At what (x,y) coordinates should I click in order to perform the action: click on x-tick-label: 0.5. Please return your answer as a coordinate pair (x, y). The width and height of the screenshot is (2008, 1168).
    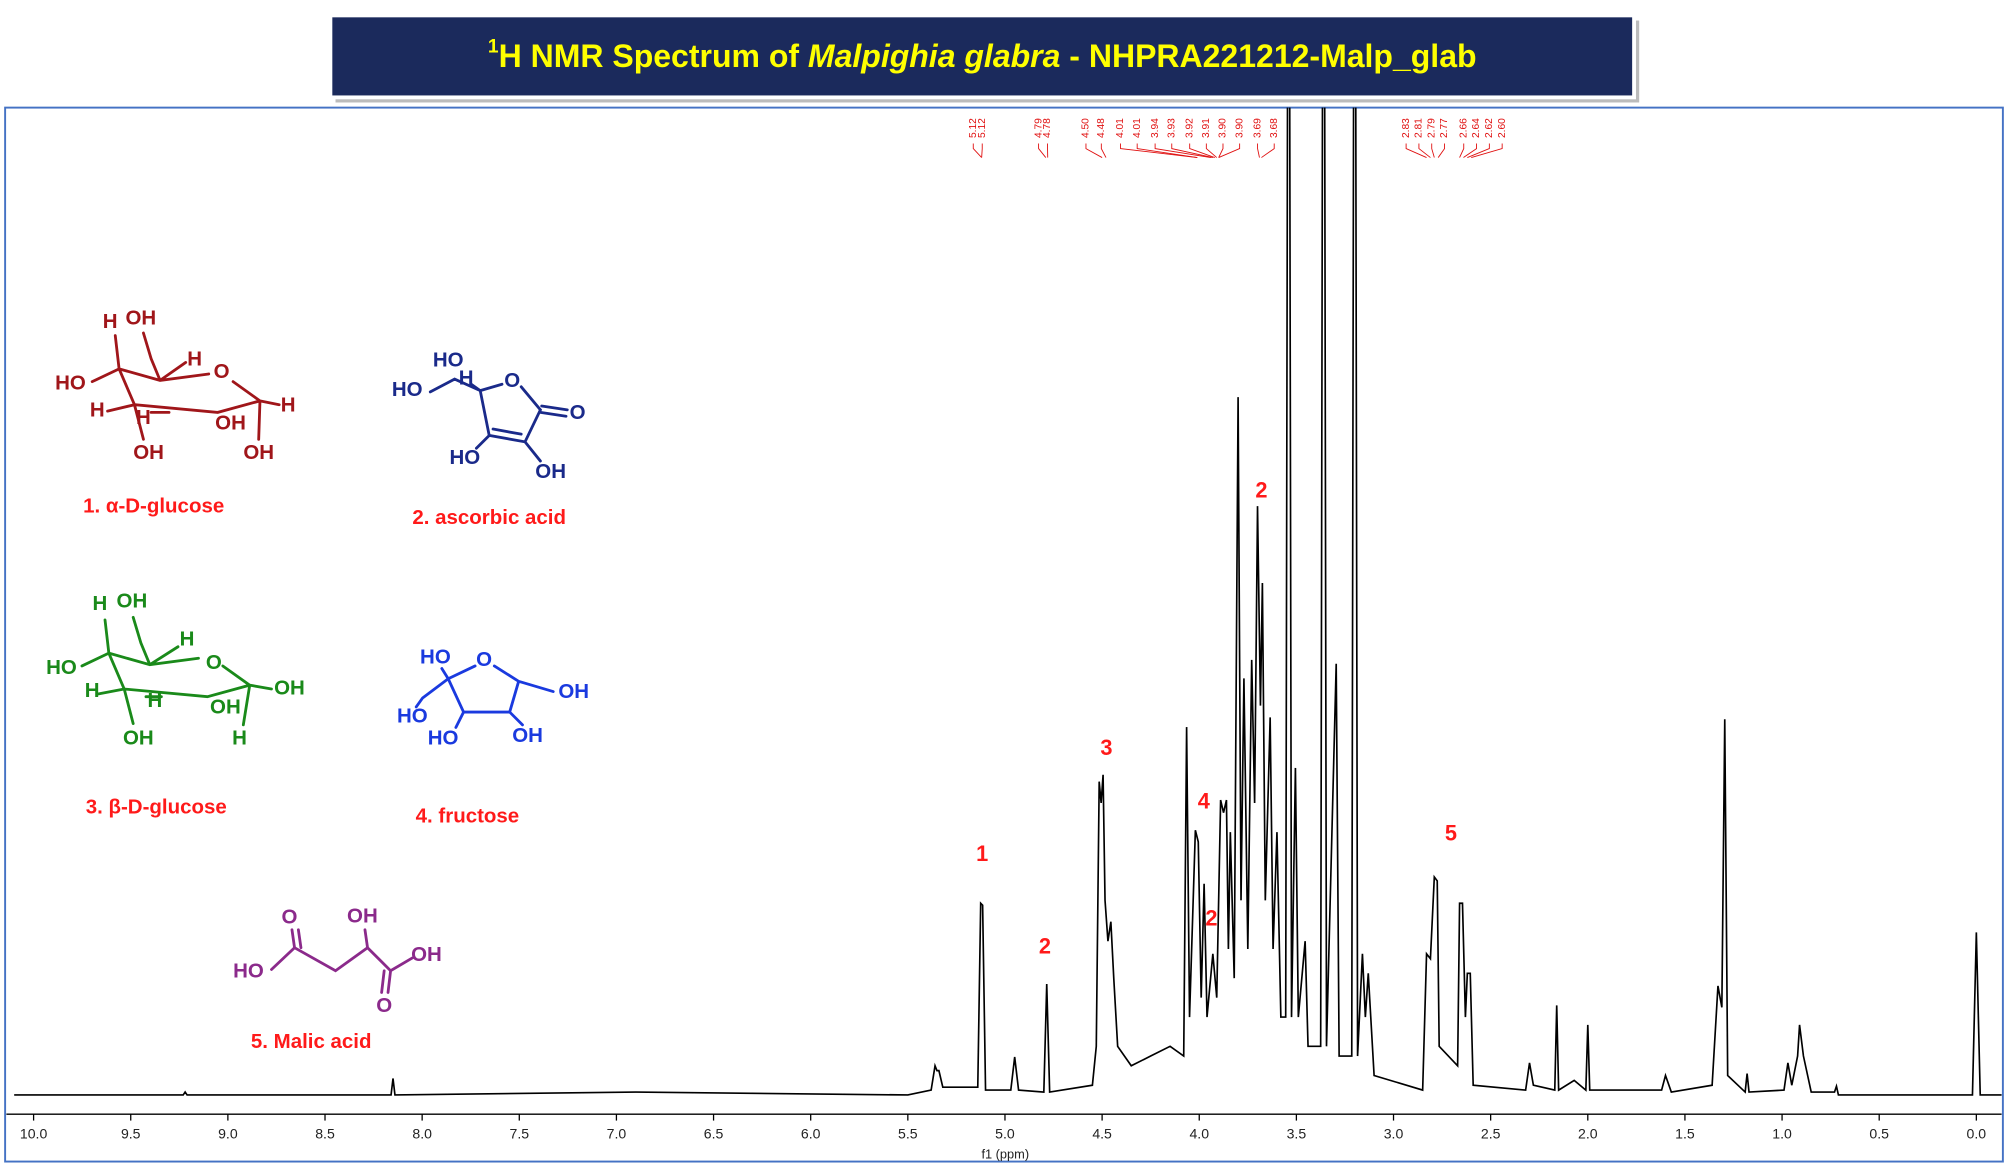
    Looking at the image, I should click on (1879, 1133).